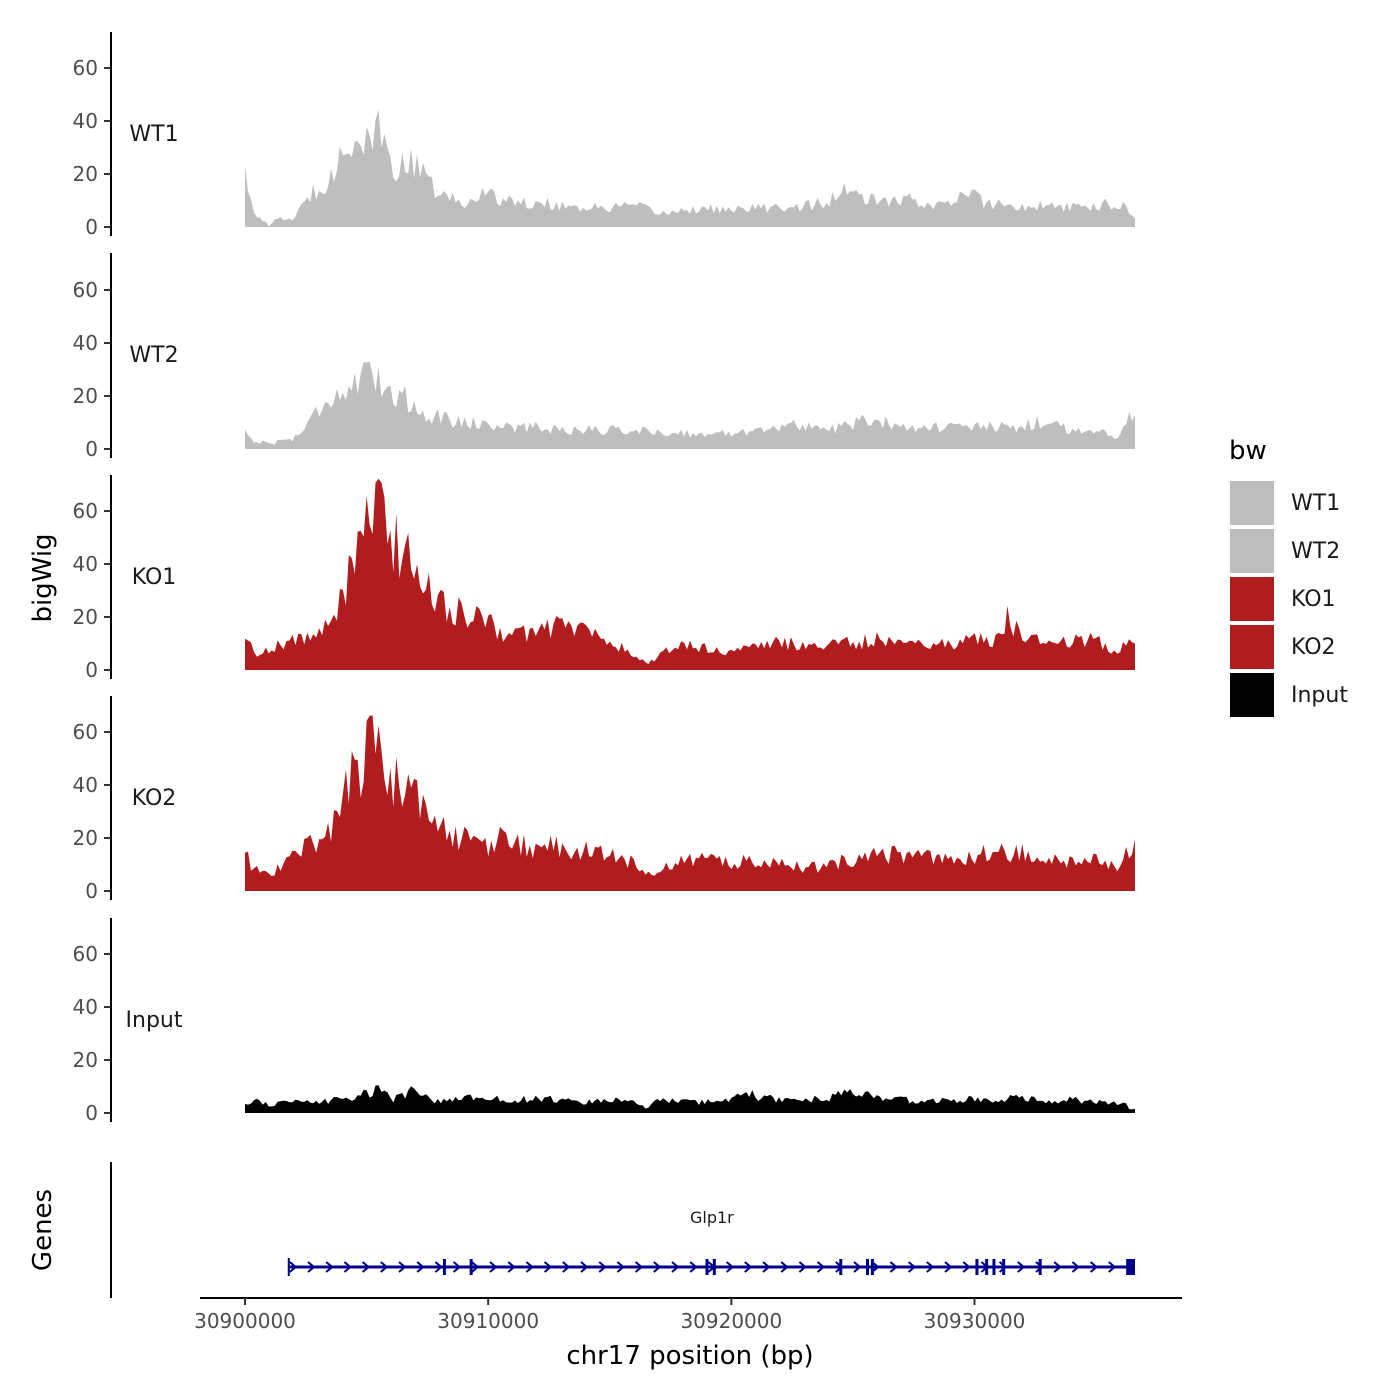 The width and height of the screenshot is (1400, 1400). What do you see at coordinates (975, 1321) in the screenshot?
I see `x-tick-label: 30930000` at bounding box center [975, 1321].